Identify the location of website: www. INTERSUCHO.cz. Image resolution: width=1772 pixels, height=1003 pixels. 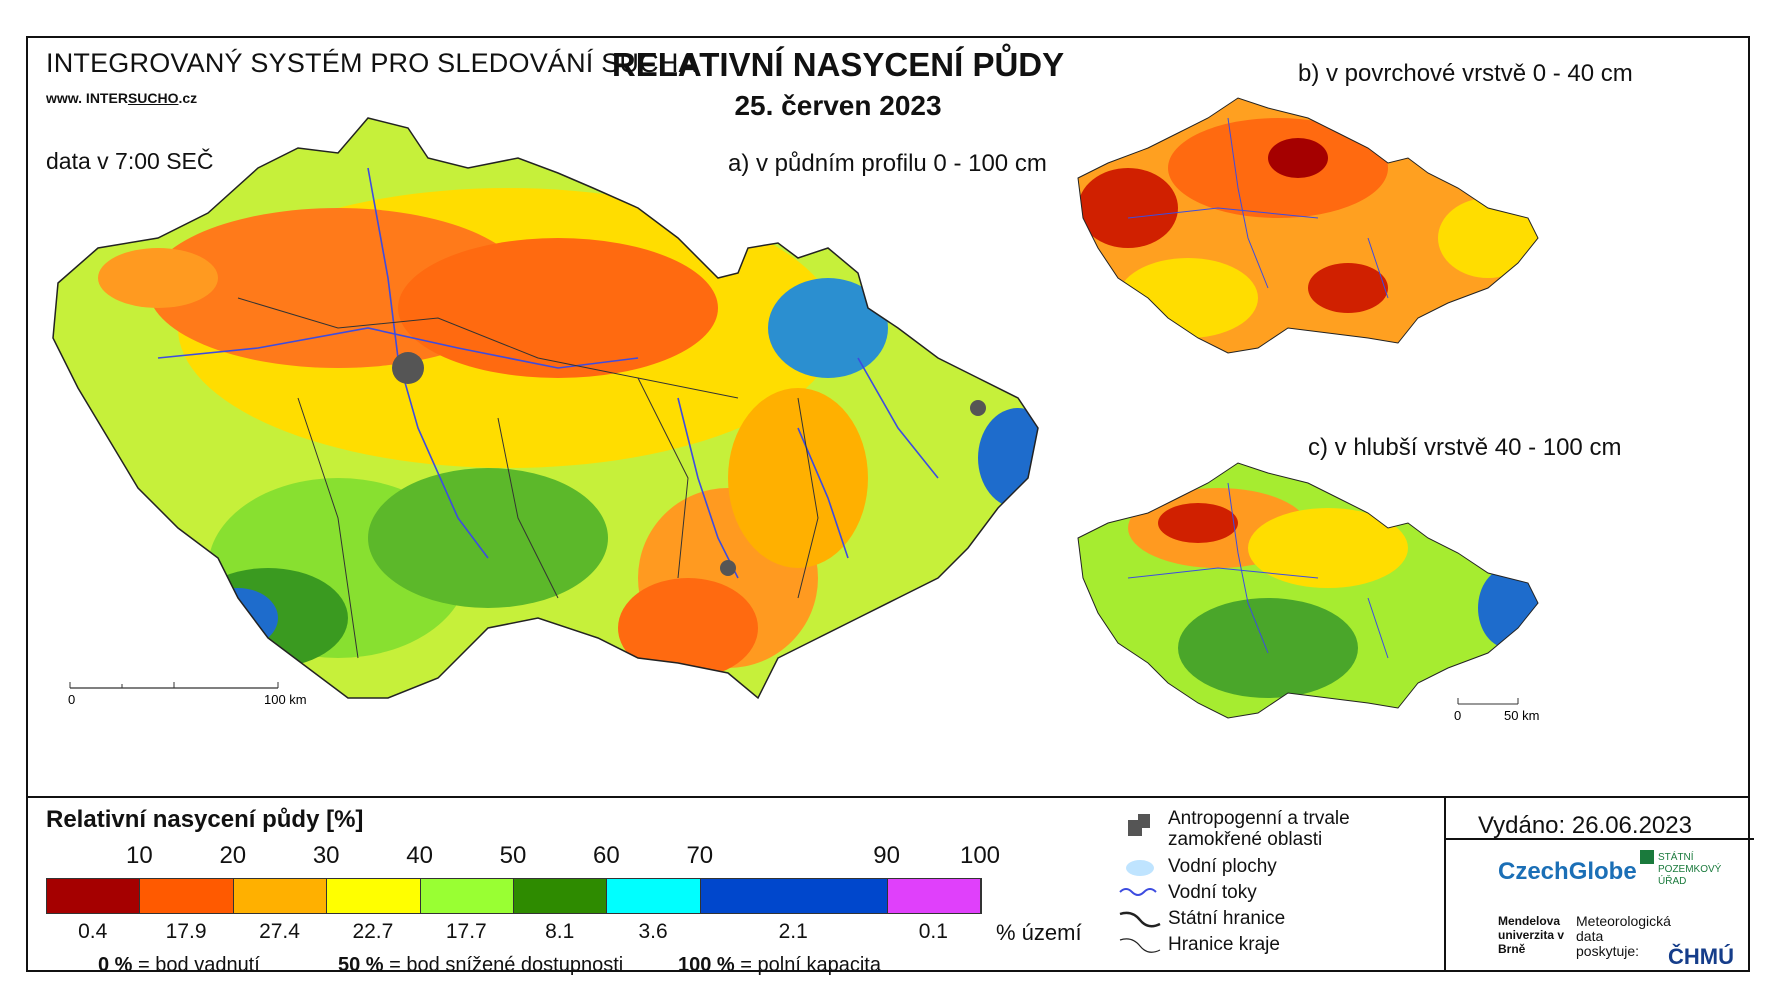
(122, 98).